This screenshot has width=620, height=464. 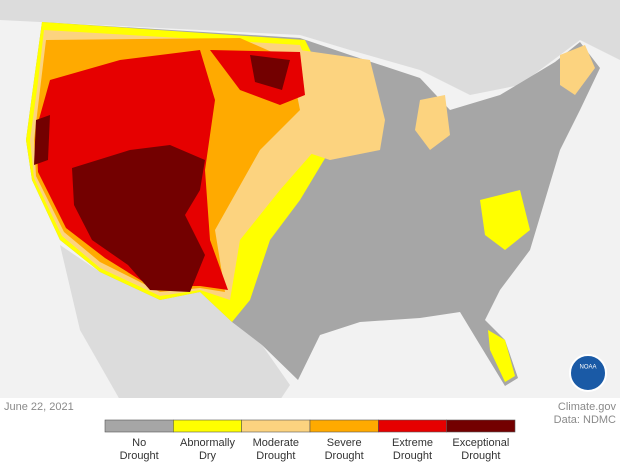 What do you see at coordinates (342, 105) in the screenshot?
I see `moderate-plains` at bounding box center [342, 105].